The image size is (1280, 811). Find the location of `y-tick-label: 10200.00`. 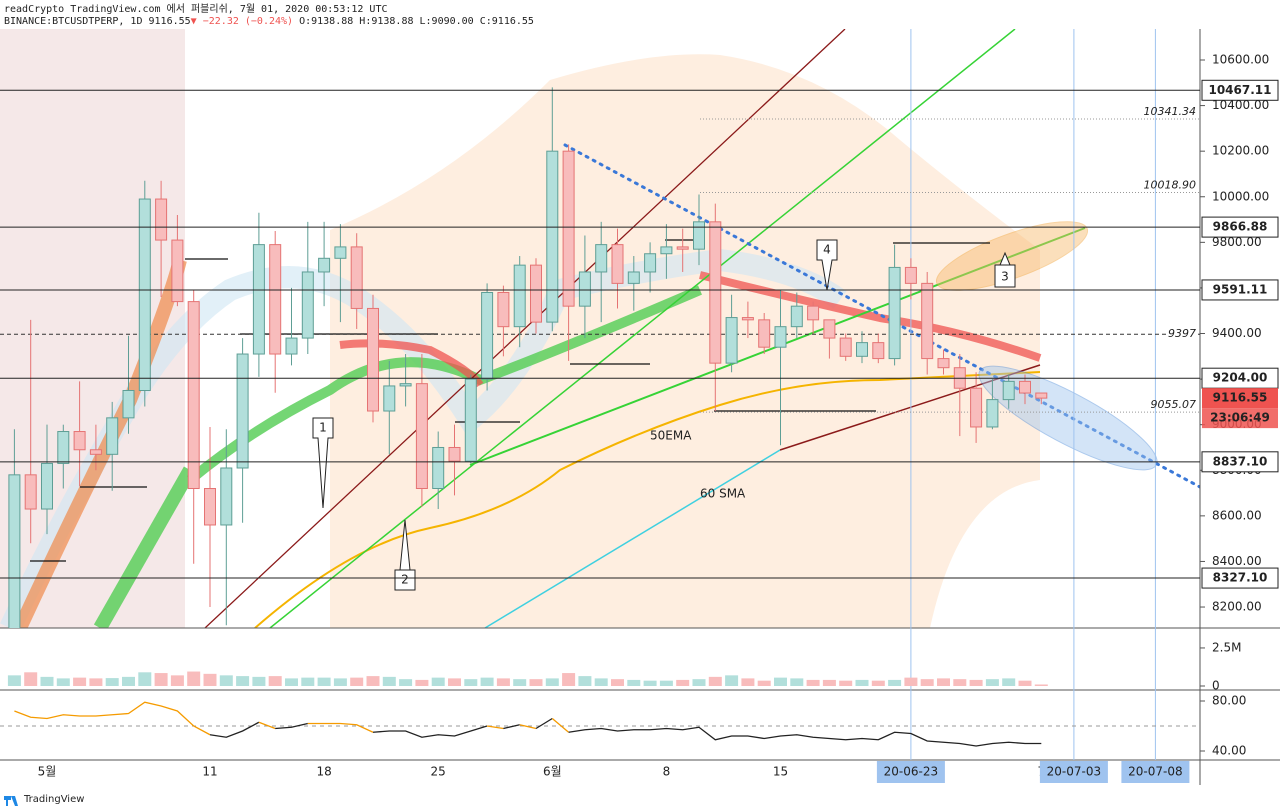

y-tick-label: 10200.00 is located at coordinates (1240, 151).